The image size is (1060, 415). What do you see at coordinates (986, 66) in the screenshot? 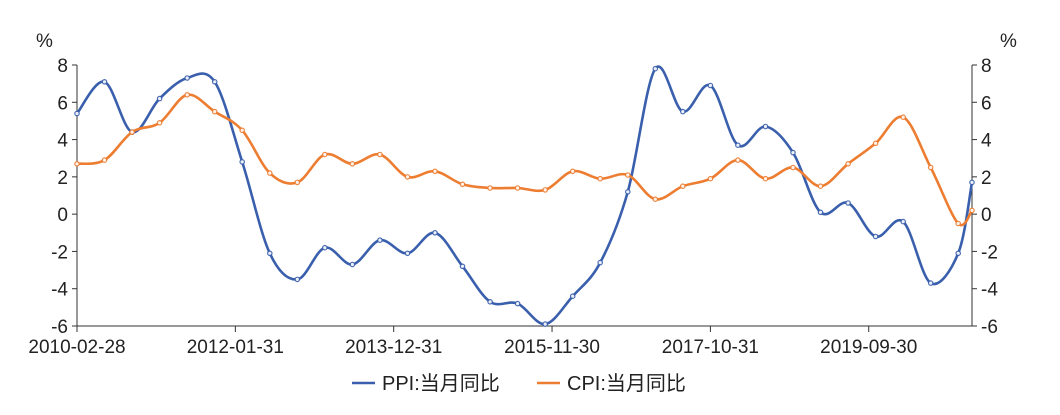
I see `right-y-tick-label: 8` at bounding box center [986, 66].